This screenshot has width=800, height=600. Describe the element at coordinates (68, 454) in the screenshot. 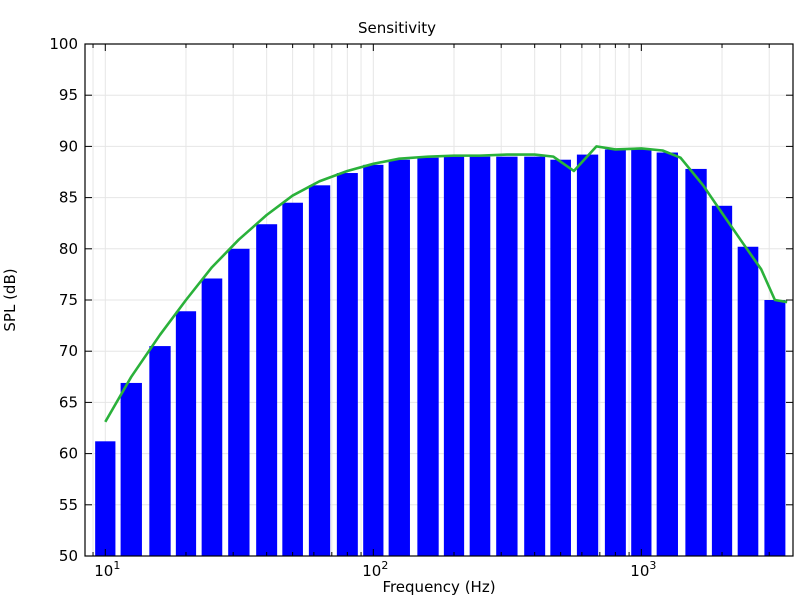

I see `y-tick-label-2: 60` at that location.